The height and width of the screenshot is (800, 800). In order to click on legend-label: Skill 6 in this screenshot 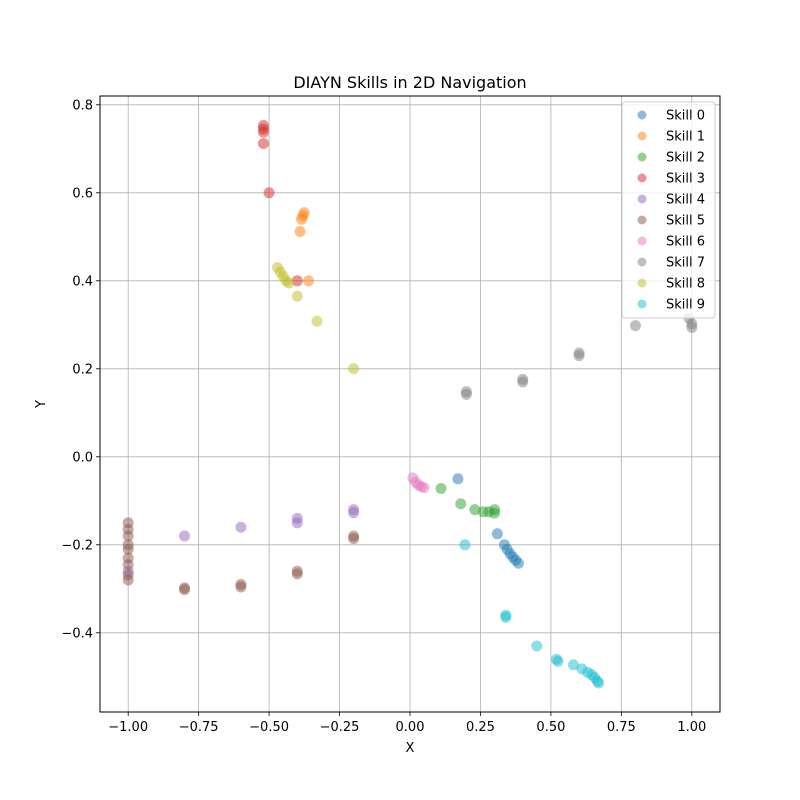, I will do `click(685, 242)`.